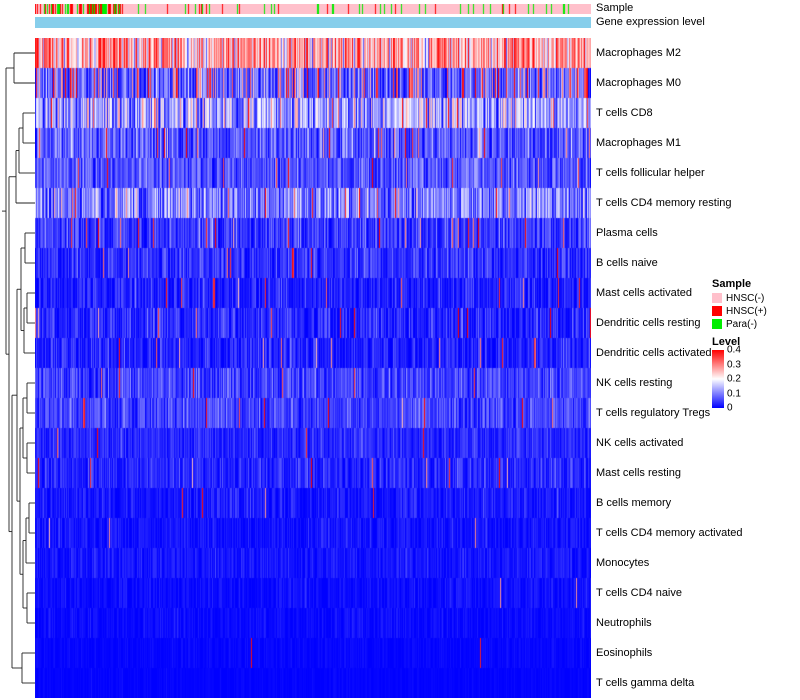 The height and width of the screenshot is (700, 800). Describe the element at coordinates (726, 342) in the screenshot. I see `legend-level-title: Level` at that location.